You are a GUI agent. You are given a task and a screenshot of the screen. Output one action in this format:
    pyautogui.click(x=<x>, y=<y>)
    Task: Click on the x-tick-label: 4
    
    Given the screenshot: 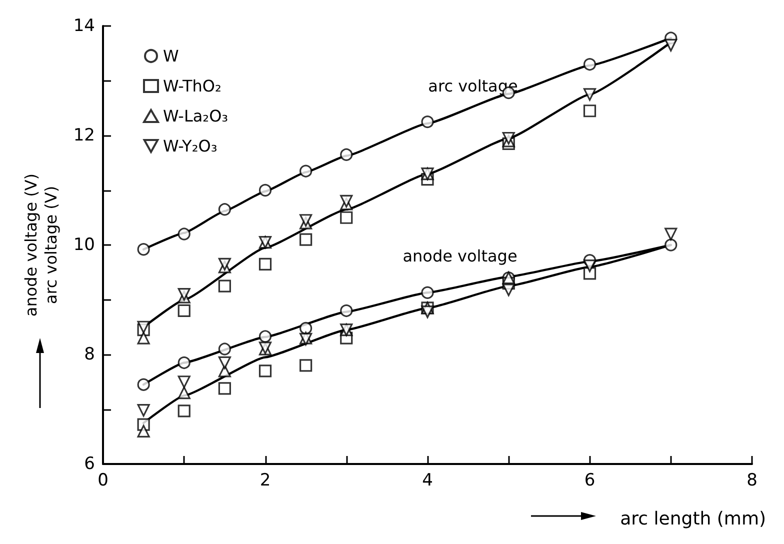 What is the action you would take?
    pyautogui.click(x=427, y=480)
    